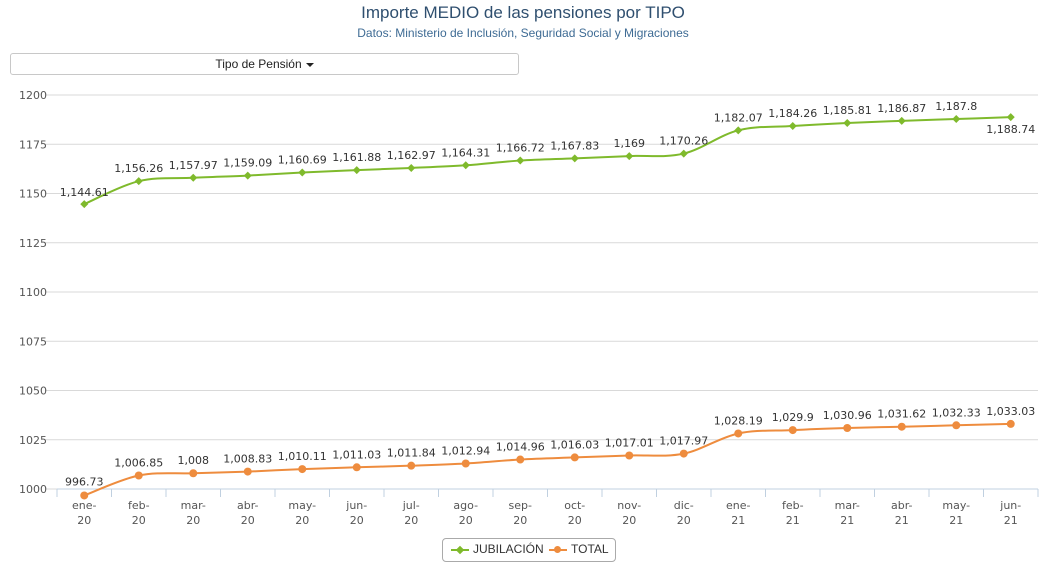 The image size is (1046, 562). What do you see at coordinates (901, 108) in the screenshot?
I see `data-label: 1,186.87` at bounding box center [901, 108].